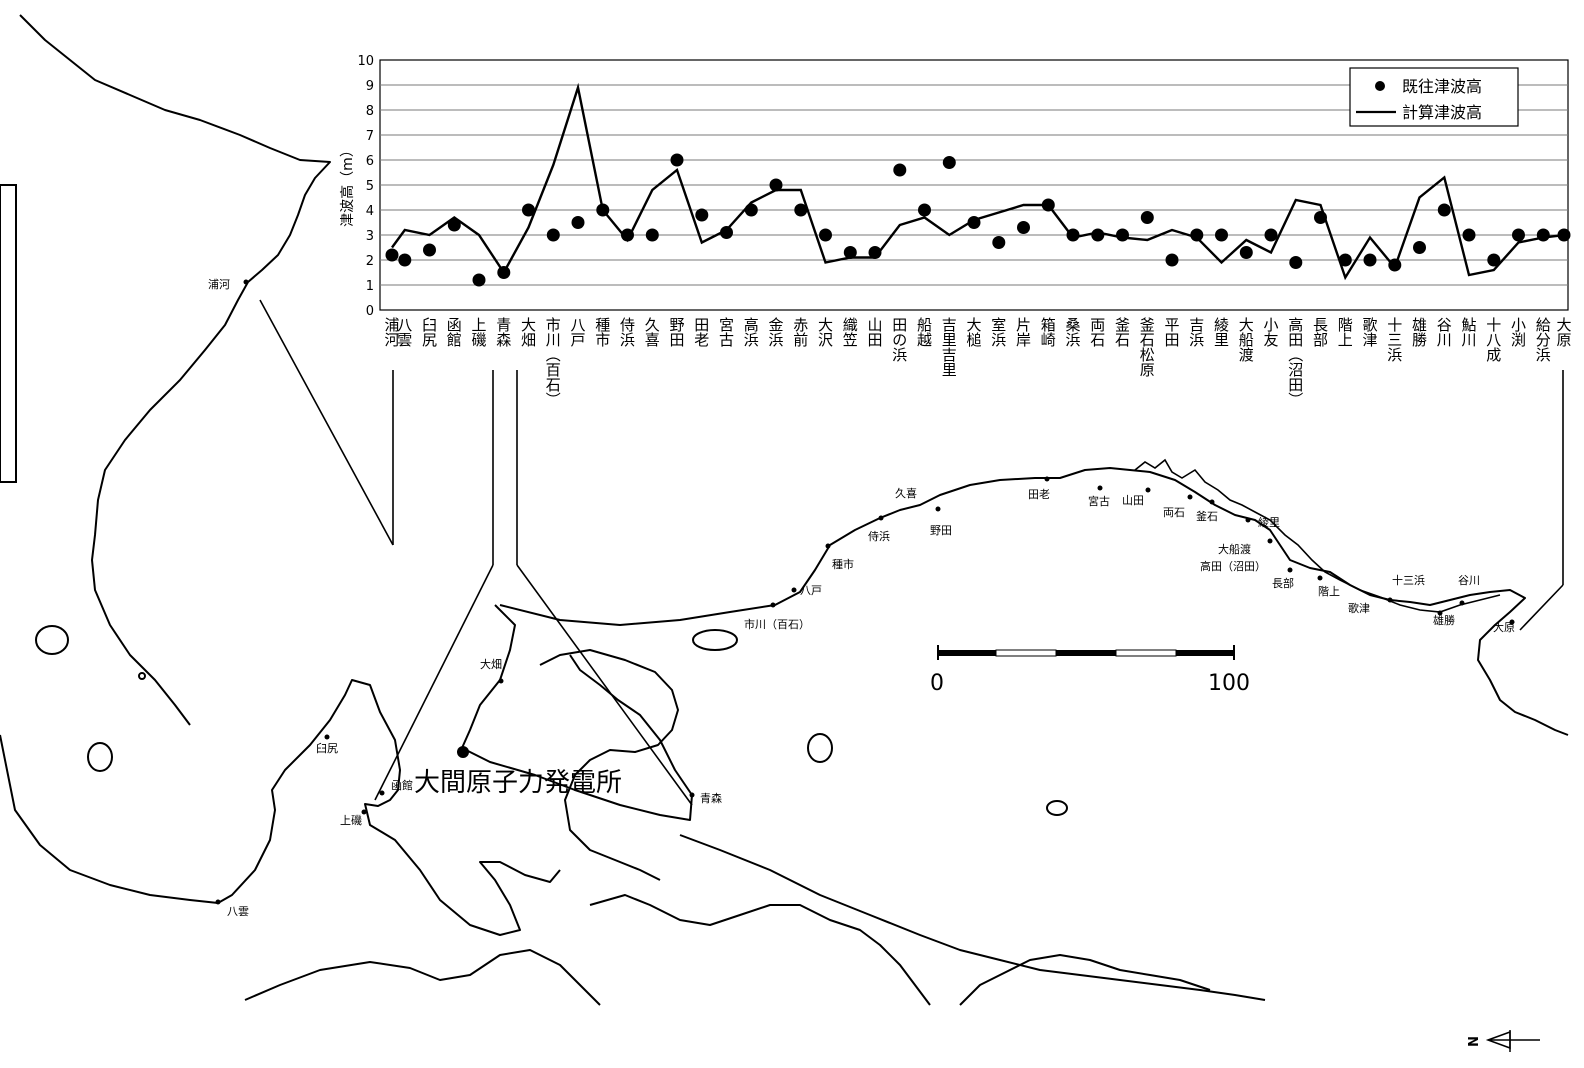  What do you see at coordinates (1502, 1041) in the screenshot?
I see `north-arrow-icon: N` at bounding box center [1502, 1041].